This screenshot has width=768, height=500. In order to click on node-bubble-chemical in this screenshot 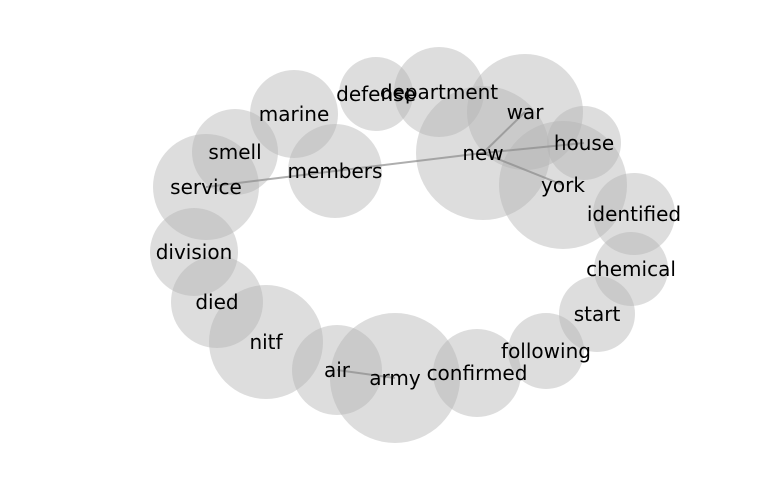, I will do `click(631, 269)`.